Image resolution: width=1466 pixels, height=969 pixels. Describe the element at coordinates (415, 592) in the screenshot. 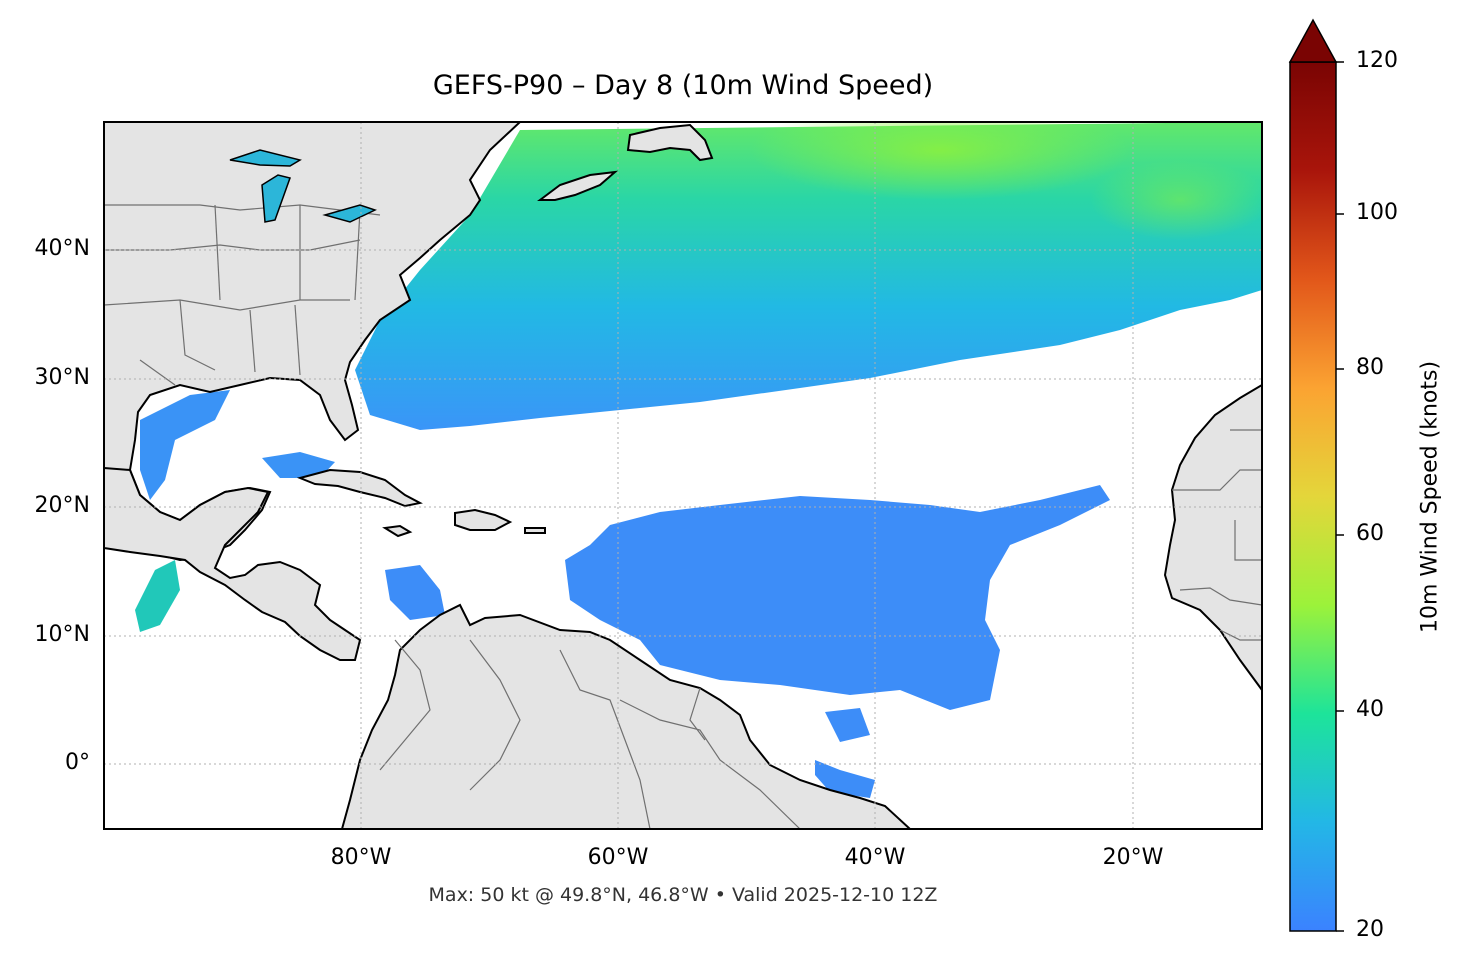

I see `wind-field-caribbean` at that location.